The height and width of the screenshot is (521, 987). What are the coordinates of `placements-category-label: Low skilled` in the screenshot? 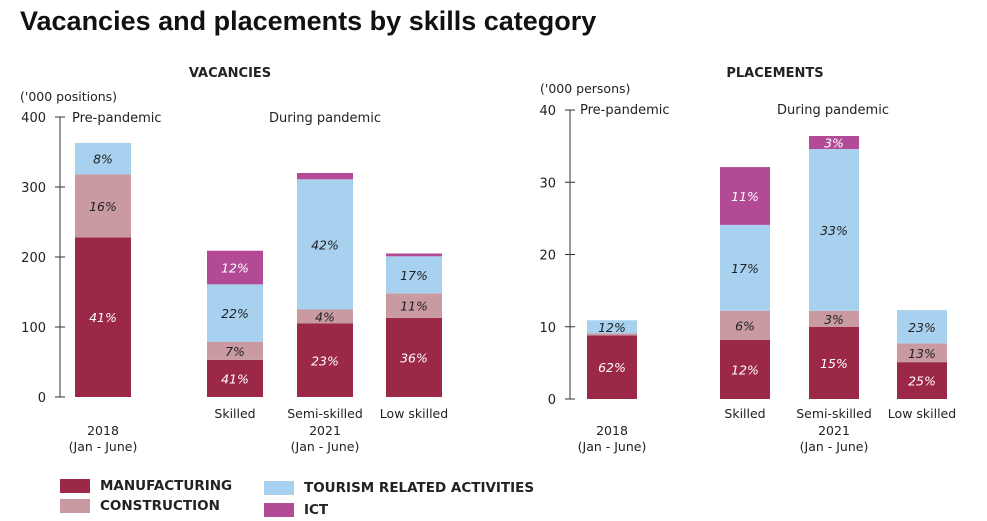 It's located at (922, 413).